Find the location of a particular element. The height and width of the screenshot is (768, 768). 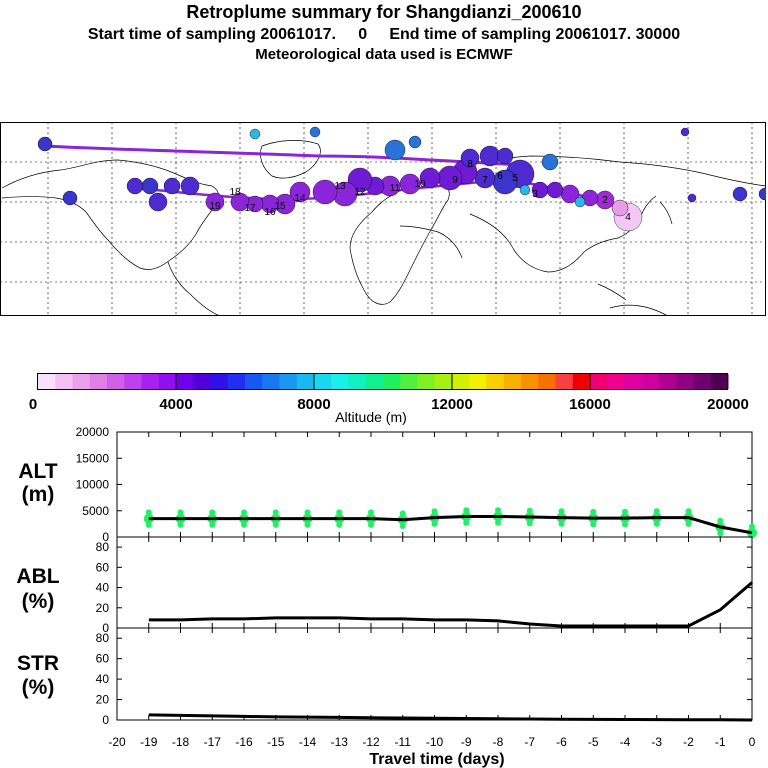

alt-panel: 0 5000 10000 15000 20000 is located at coordinates (416, 484).